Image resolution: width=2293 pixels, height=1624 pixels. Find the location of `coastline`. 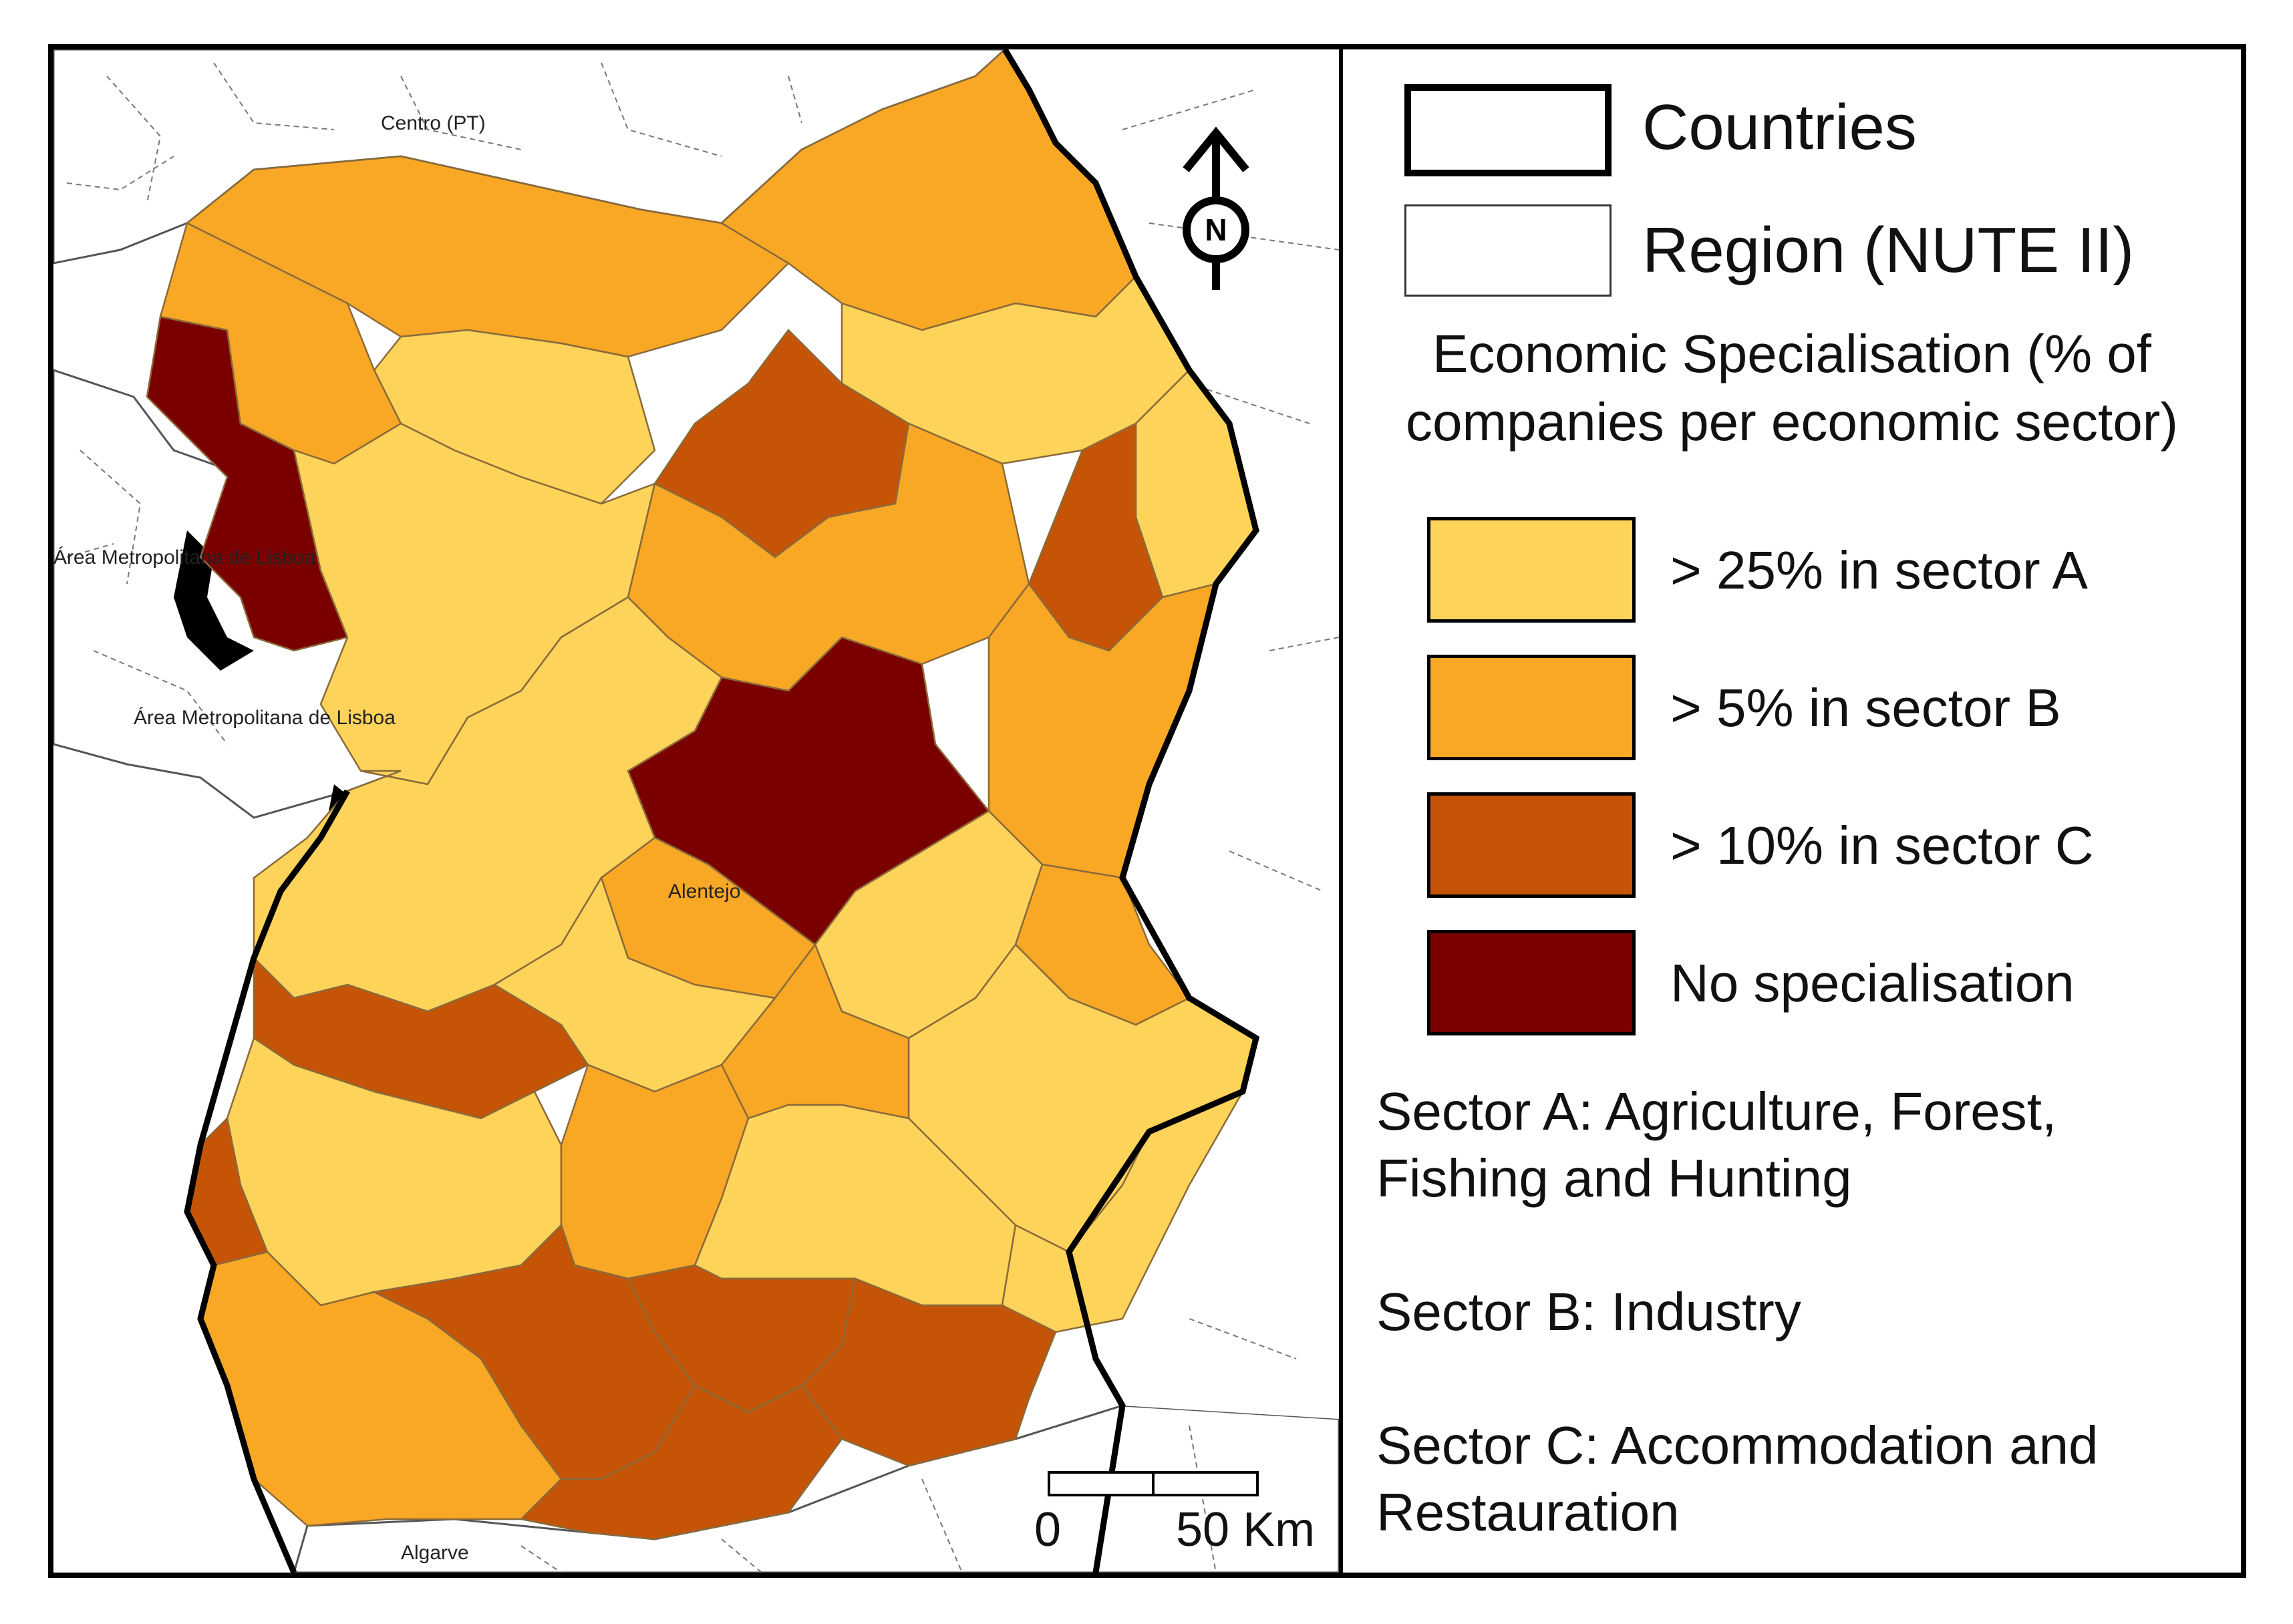

coastline is located at coordinates (267, 1181).